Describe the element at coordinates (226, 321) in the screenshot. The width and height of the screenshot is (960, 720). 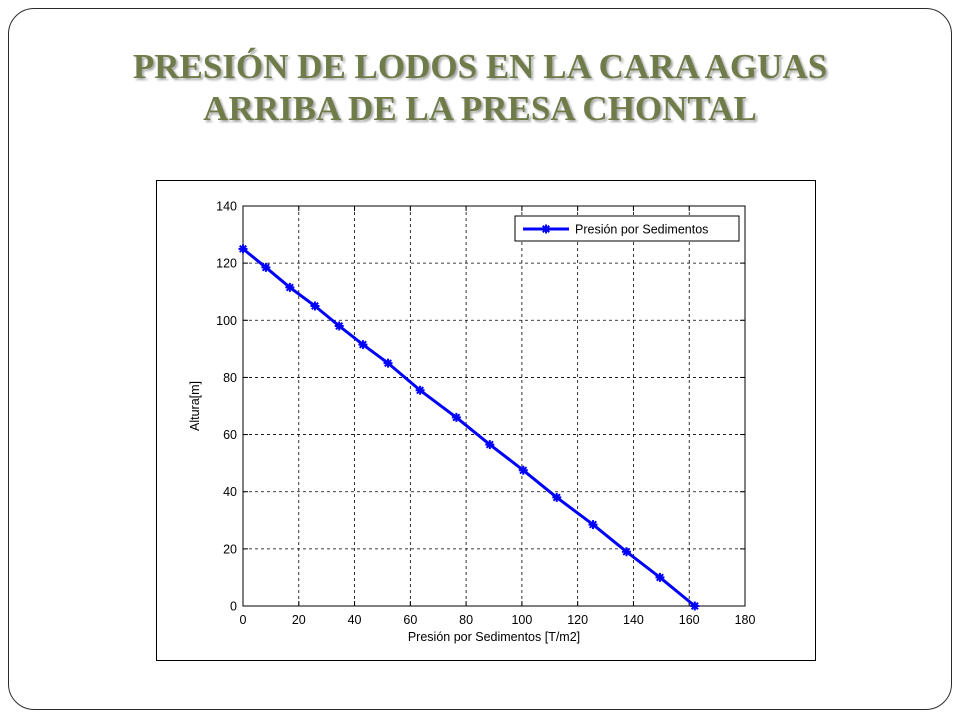
I see `y-tick-label: 100` at that location.